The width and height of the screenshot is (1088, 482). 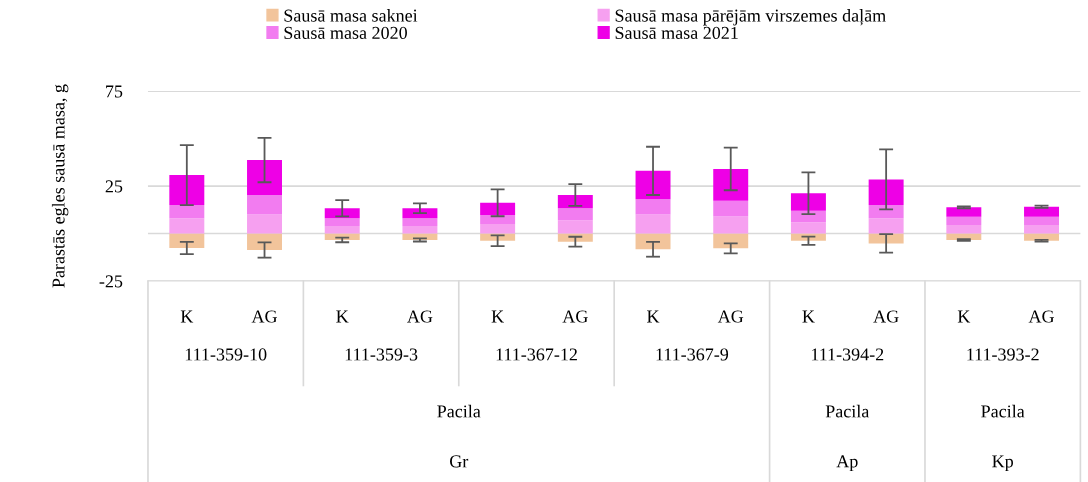 What do you see at coordinates (847, 354) in the screenshot?
I see `text: 111-394-2` at bounding box center [847, 354].